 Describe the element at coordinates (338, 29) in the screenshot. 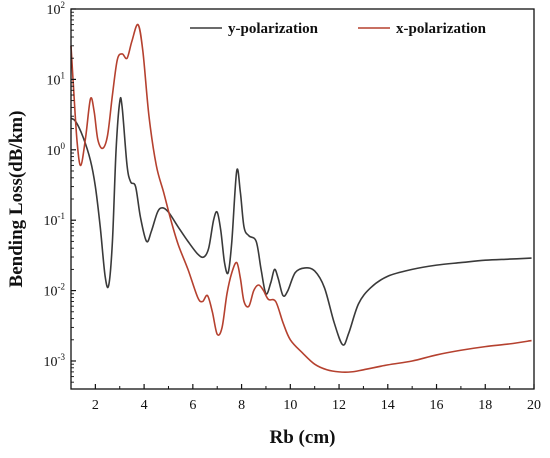

I see `legend: y-polarization x-polarization` at that location.